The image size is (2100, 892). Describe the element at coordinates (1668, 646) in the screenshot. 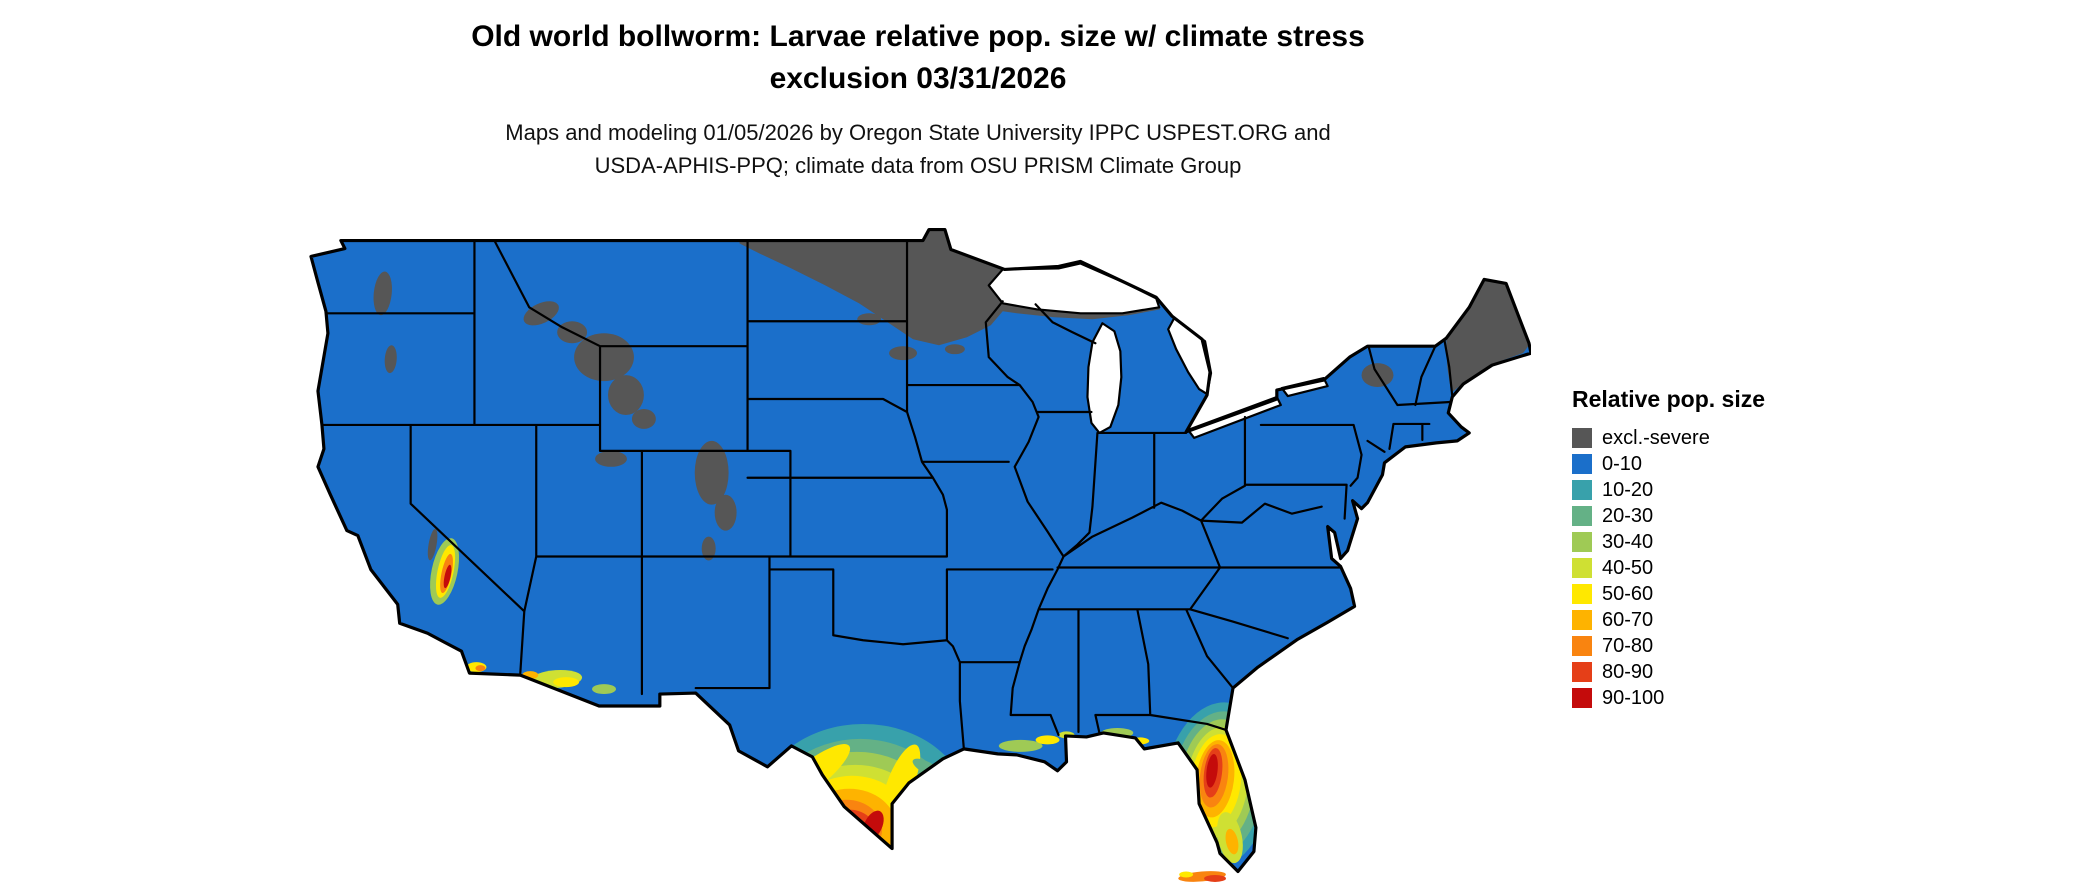

I see `legend-item-70-80: 70-80` at that location.